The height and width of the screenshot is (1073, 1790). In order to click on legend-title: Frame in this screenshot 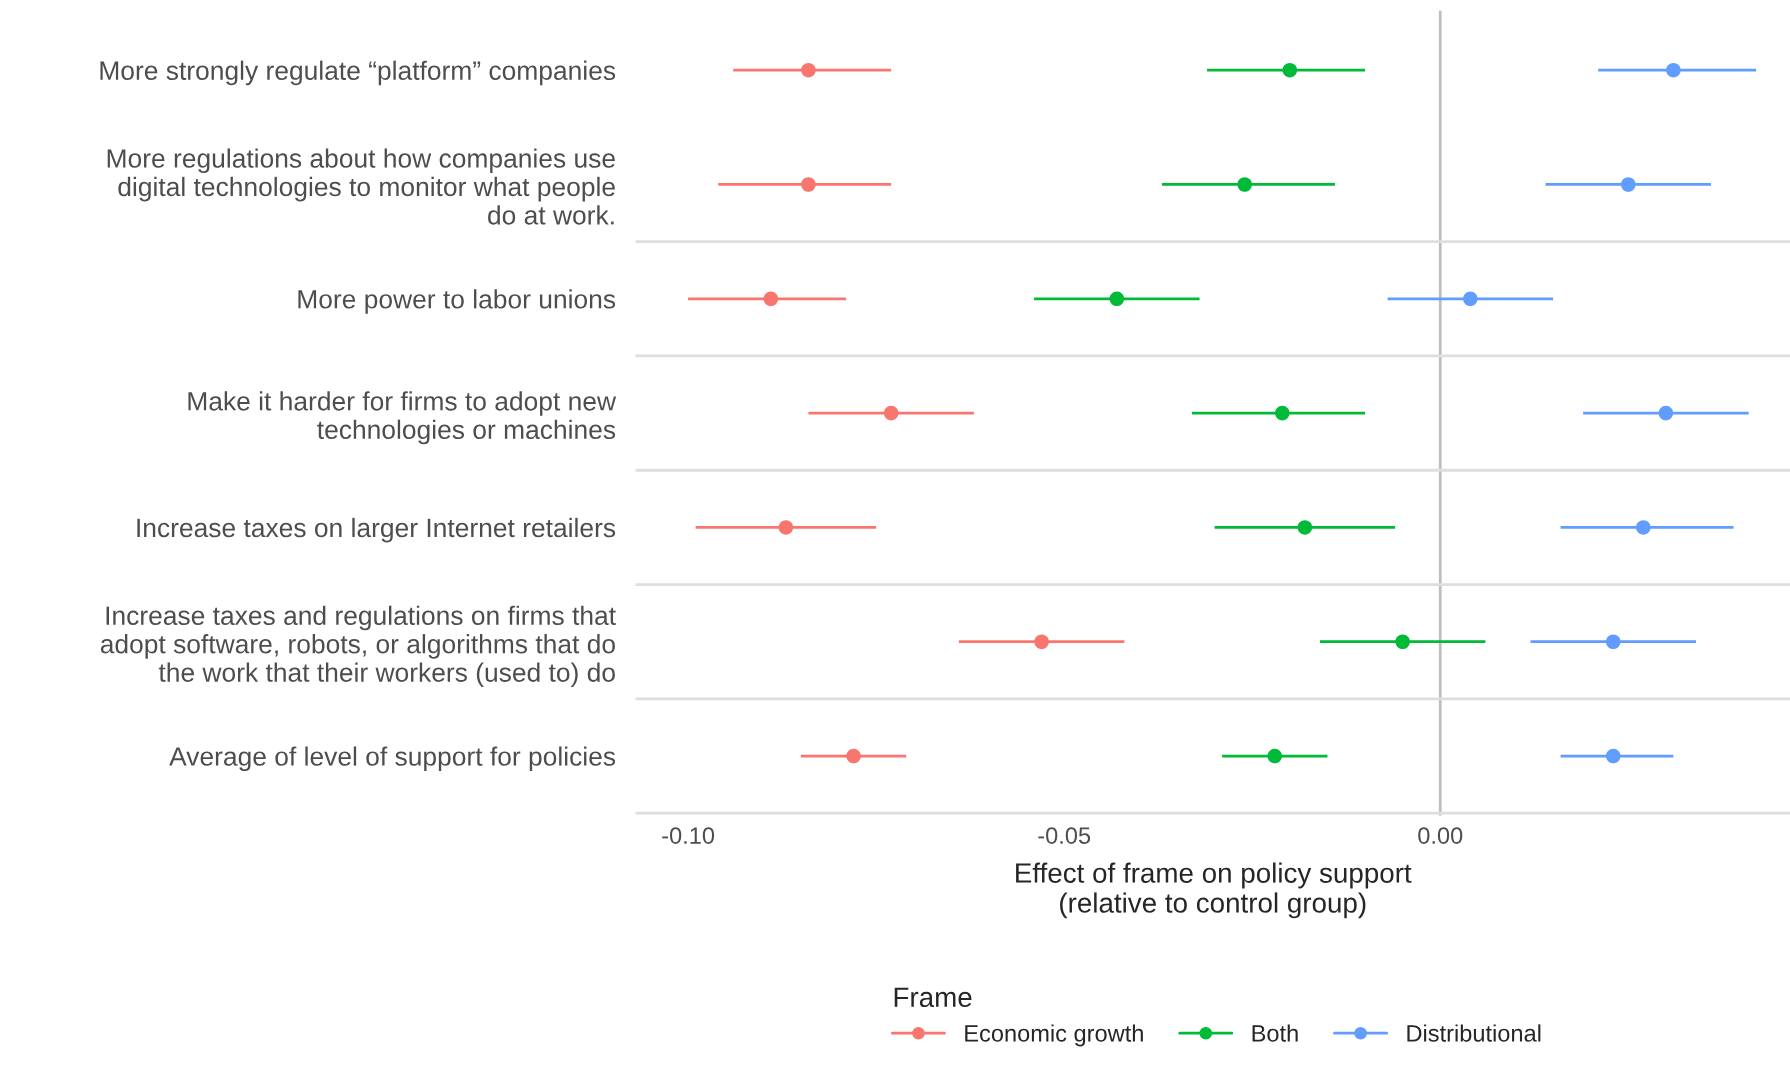, I will do `click(933, 997)`.